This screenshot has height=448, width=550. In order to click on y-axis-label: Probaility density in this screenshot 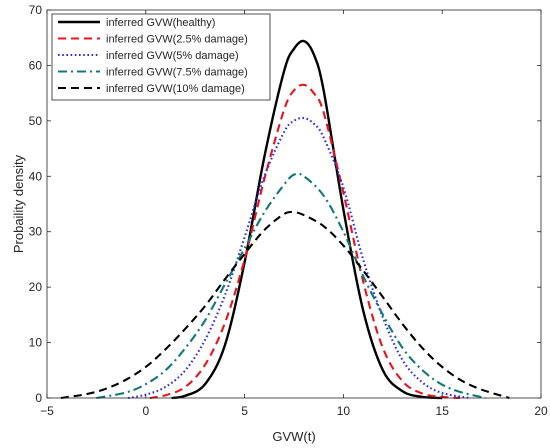, I will do `click(18, 203)`.